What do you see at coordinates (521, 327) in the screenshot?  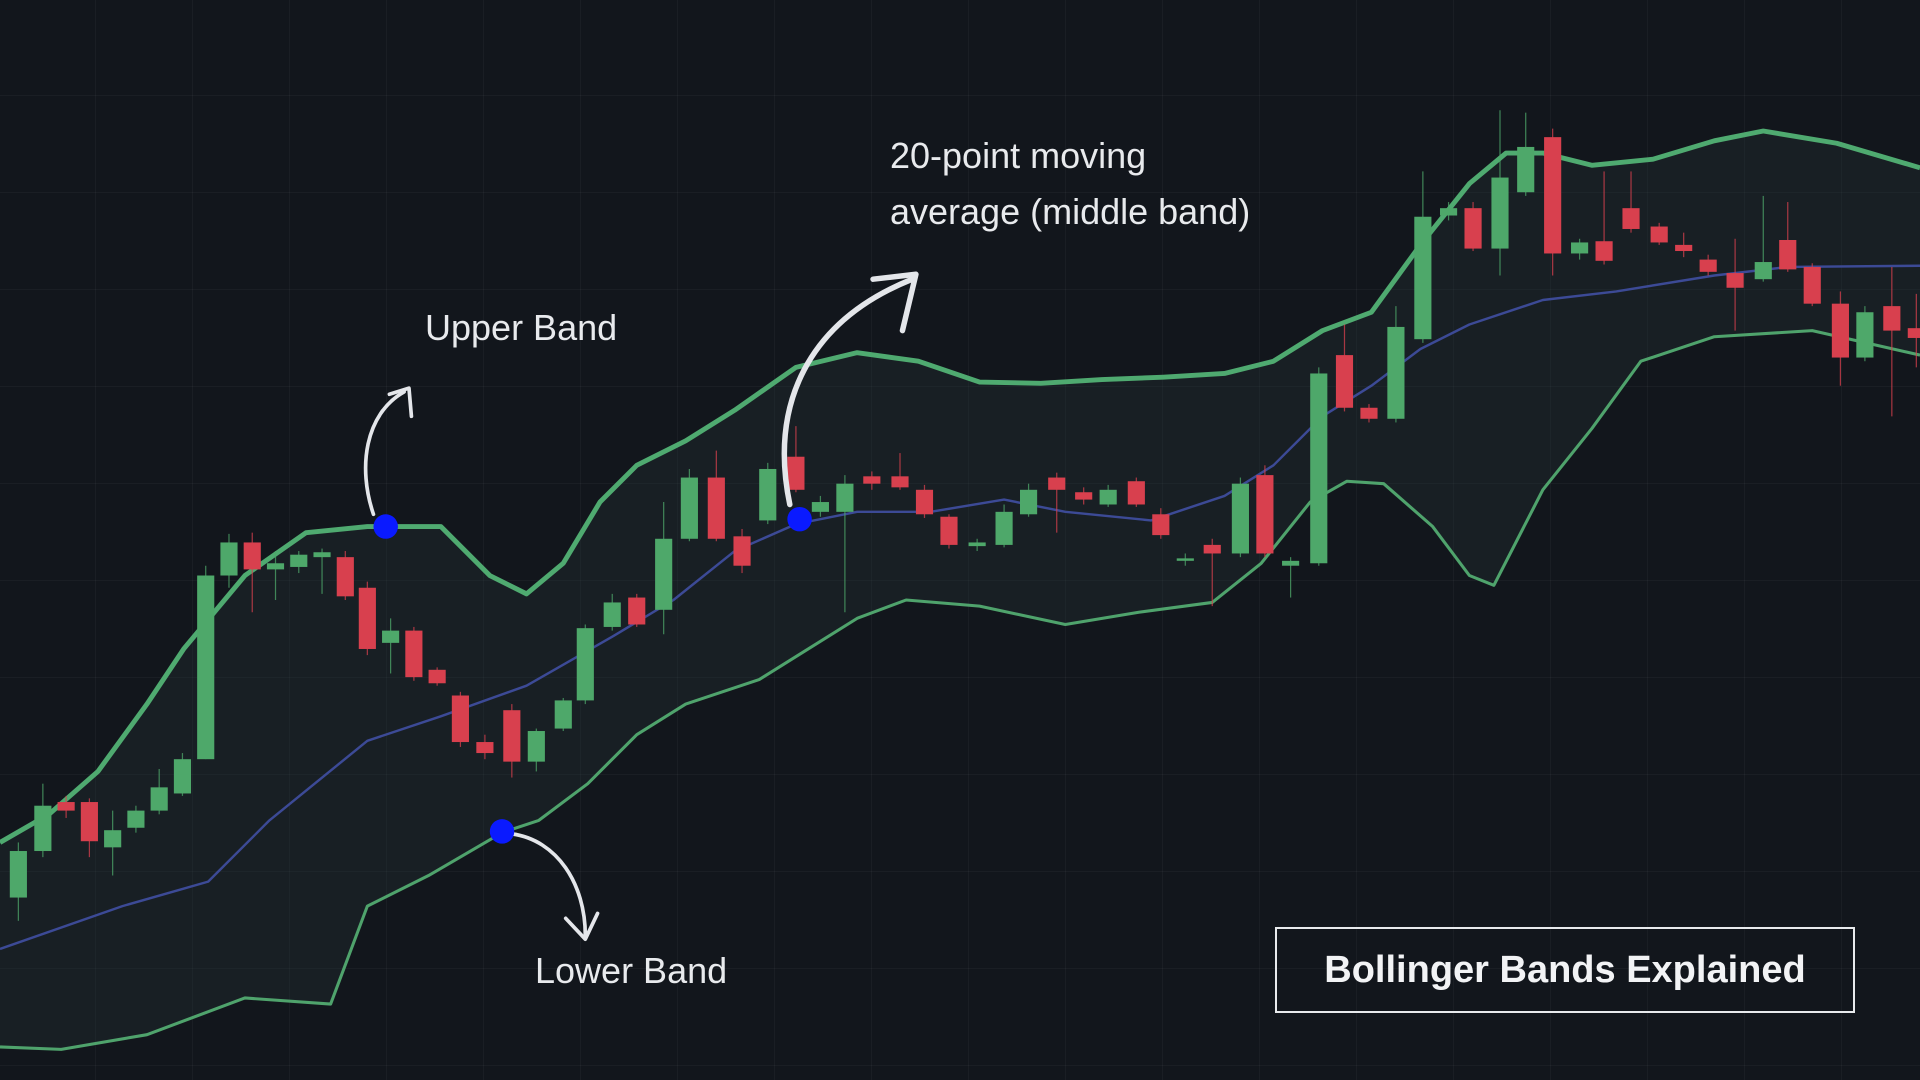 I see `upper-band-note: Upper Band` at bounding box center [521, 327].